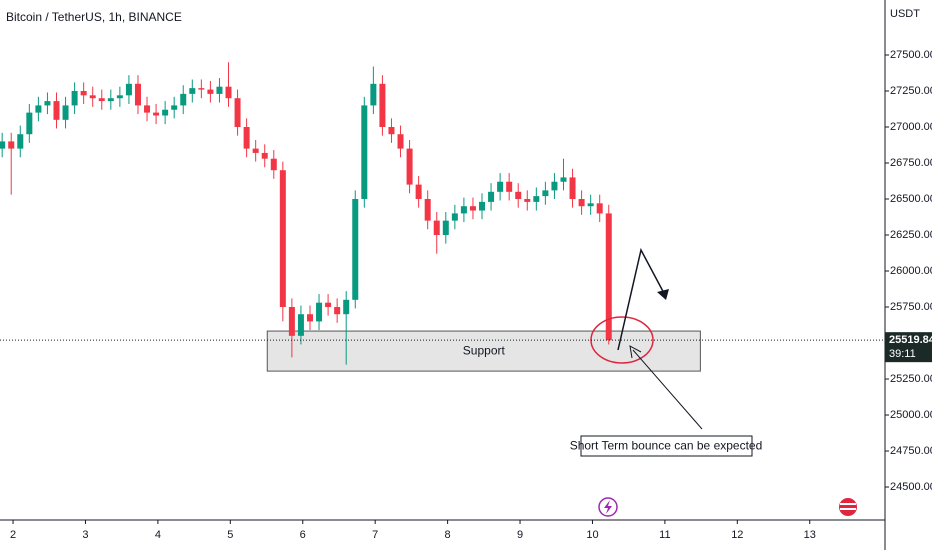 The image size is (932, 550). I want to click on x-tick-label: 8, so click(448, 535).